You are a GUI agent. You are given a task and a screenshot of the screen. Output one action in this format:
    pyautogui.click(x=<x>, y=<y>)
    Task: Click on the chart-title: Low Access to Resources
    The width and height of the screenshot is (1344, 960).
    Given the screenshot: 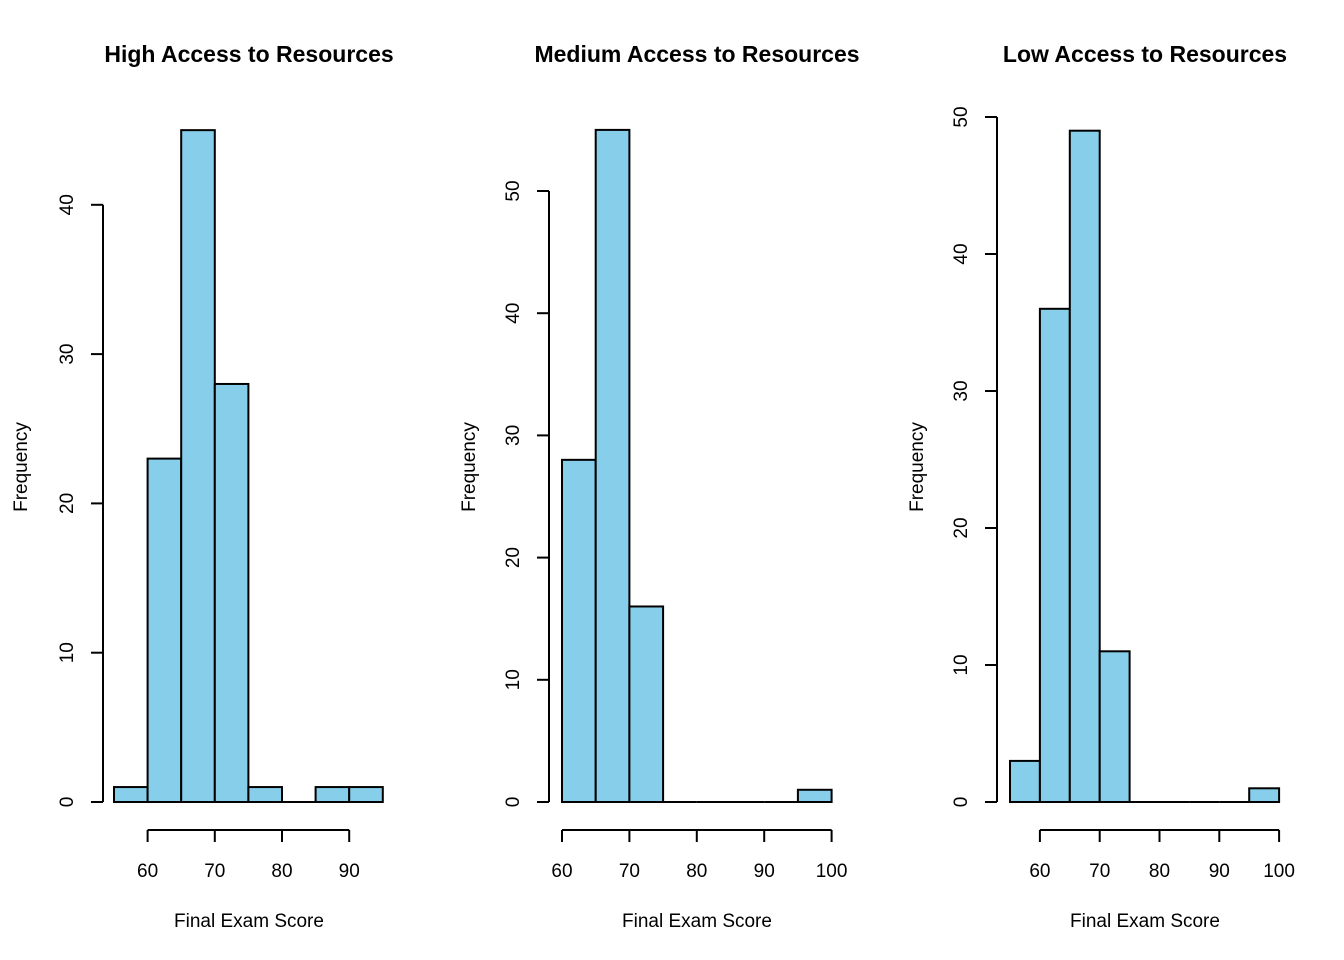 What is the action you would take?
    pyautogui.click(x=1145, y=54)
    